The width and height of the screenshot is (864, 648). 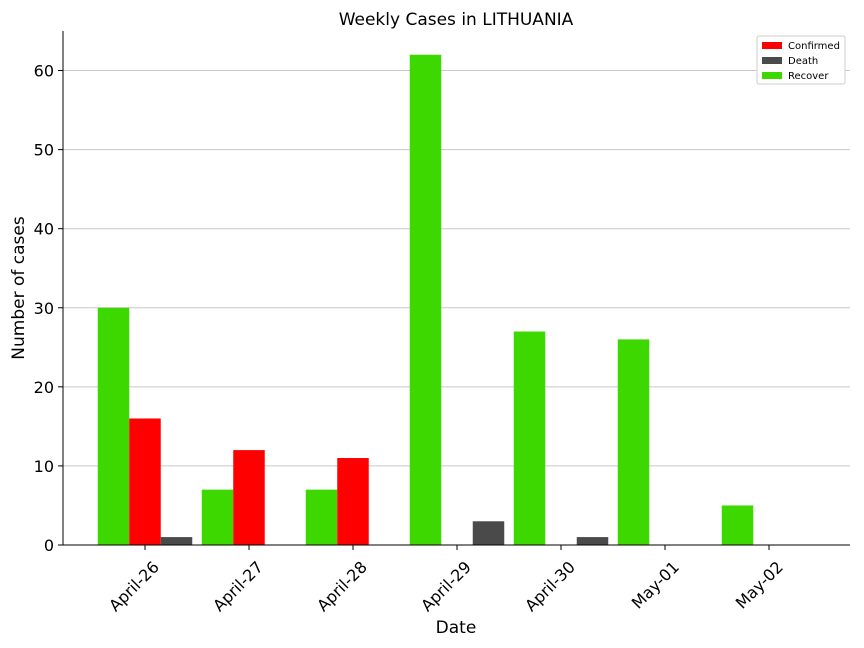 I want to click on y-tick-label: 40, so click(x=44, y=229).